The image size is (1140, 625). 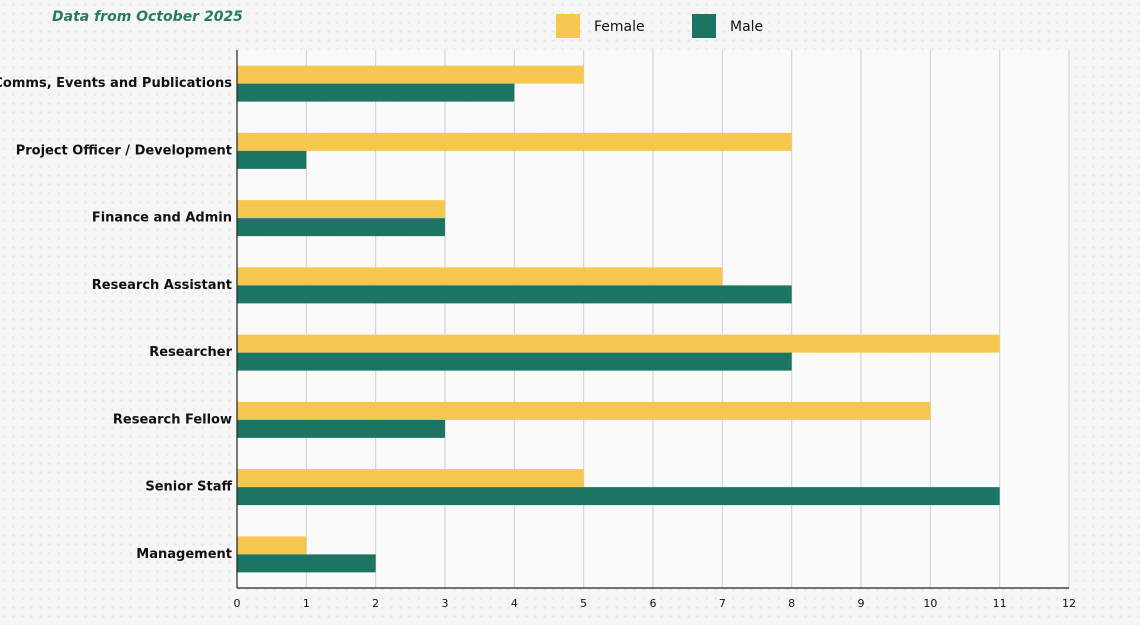 What do you see at coordinates (746, 27) in the screenshot?
I see `legend-label: Male` at bounding box center [746, 27].